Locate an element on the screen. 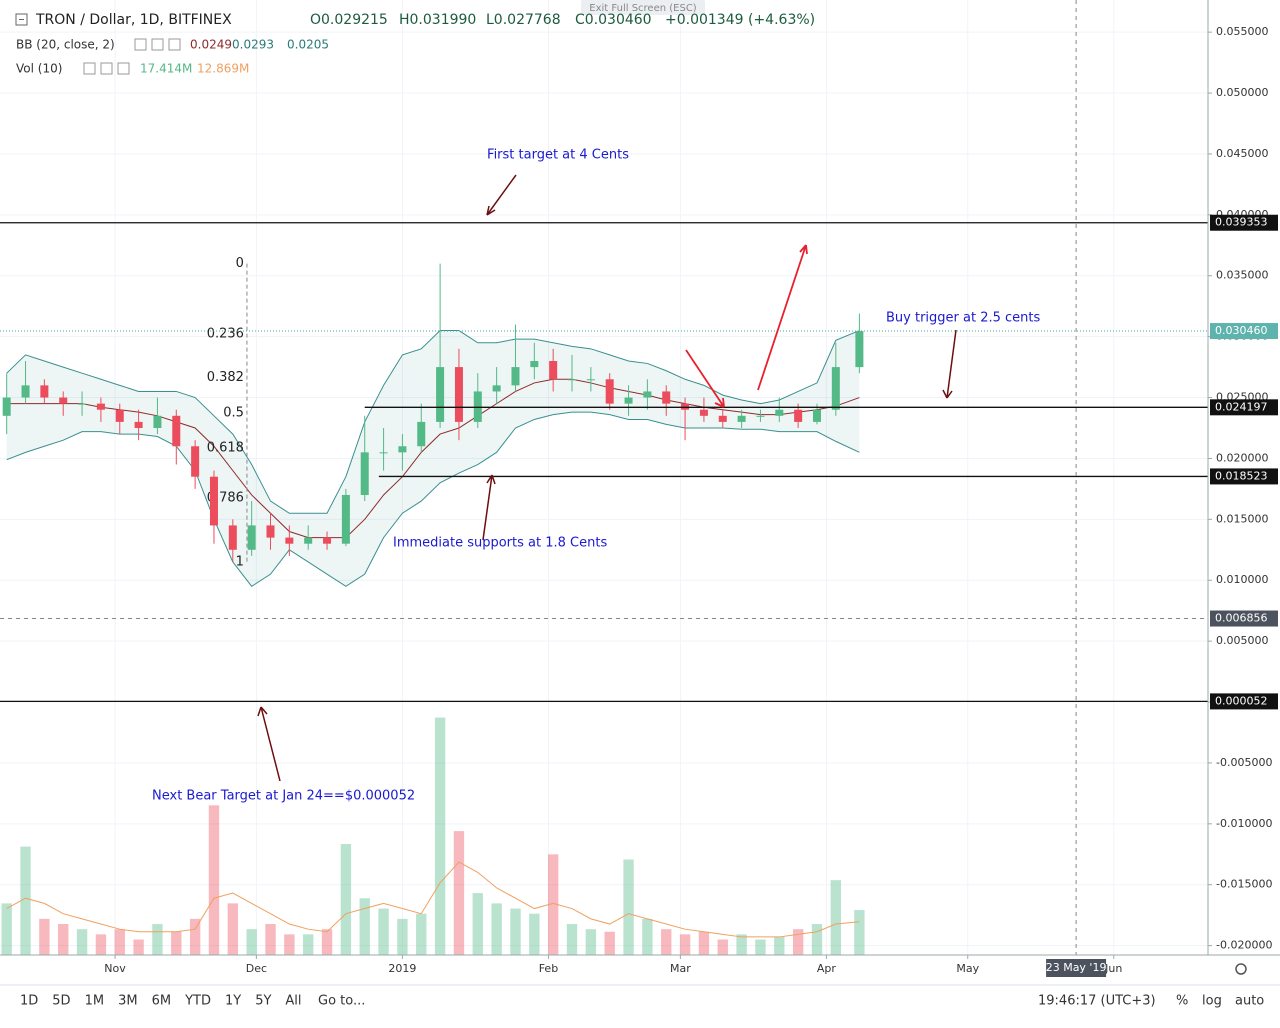 The image size is (1280, 1028). indicator-name: Vol (10) is located at coordinates (39, 69).